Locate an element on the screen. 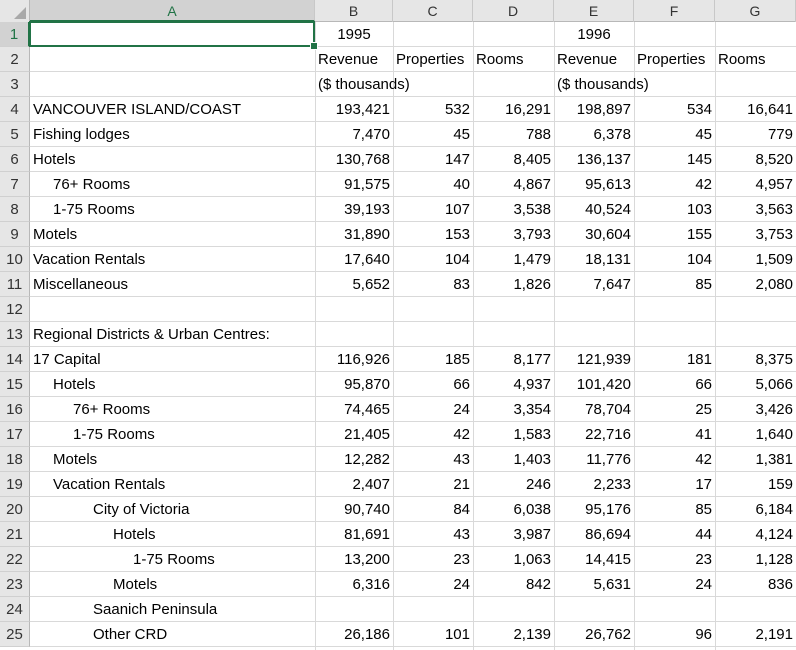 This screenshot has width=796, height=650. cell-g6: 8,520 is located at coordinates (774, 159).